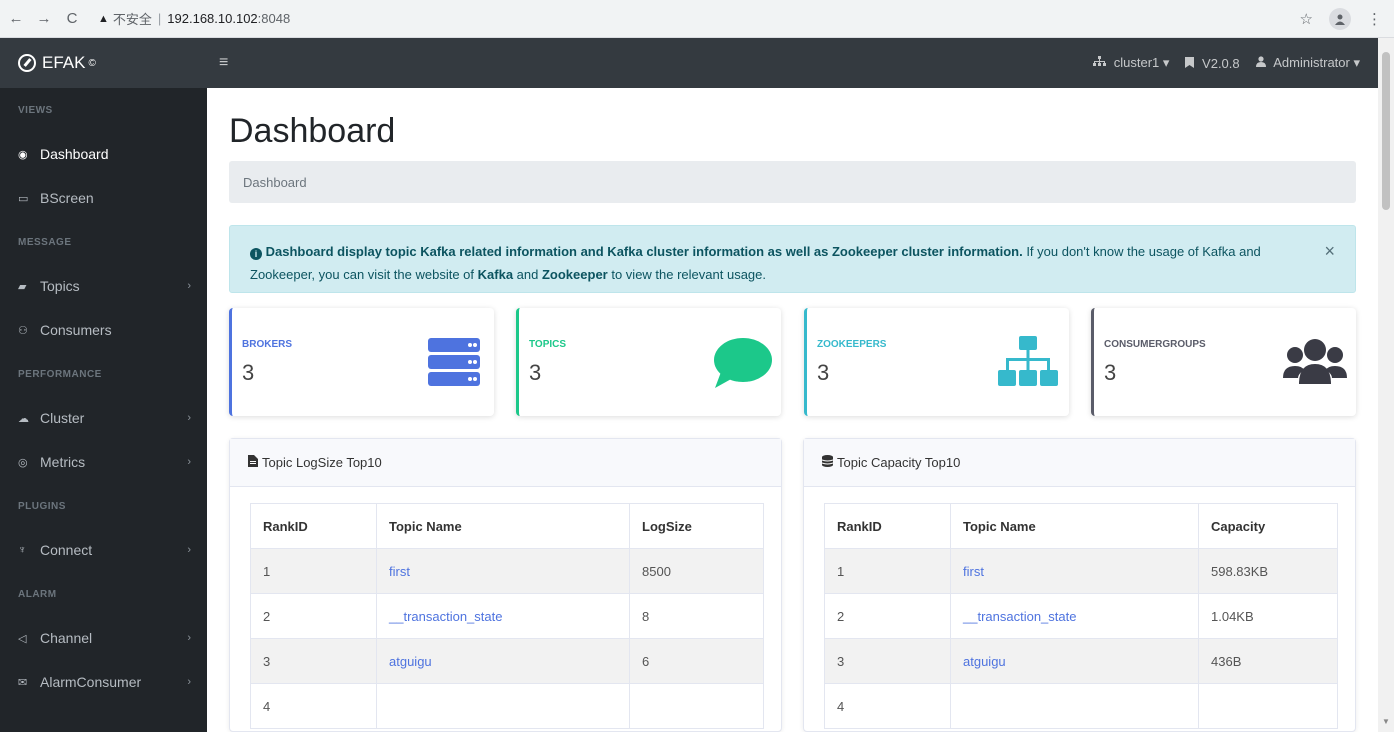 The height and width of the screenshot is (732, 1394). What do you see at coordinates (313, 661) in the screenshot?
I see `table-cell: 3` at bounding box center [313, 661].